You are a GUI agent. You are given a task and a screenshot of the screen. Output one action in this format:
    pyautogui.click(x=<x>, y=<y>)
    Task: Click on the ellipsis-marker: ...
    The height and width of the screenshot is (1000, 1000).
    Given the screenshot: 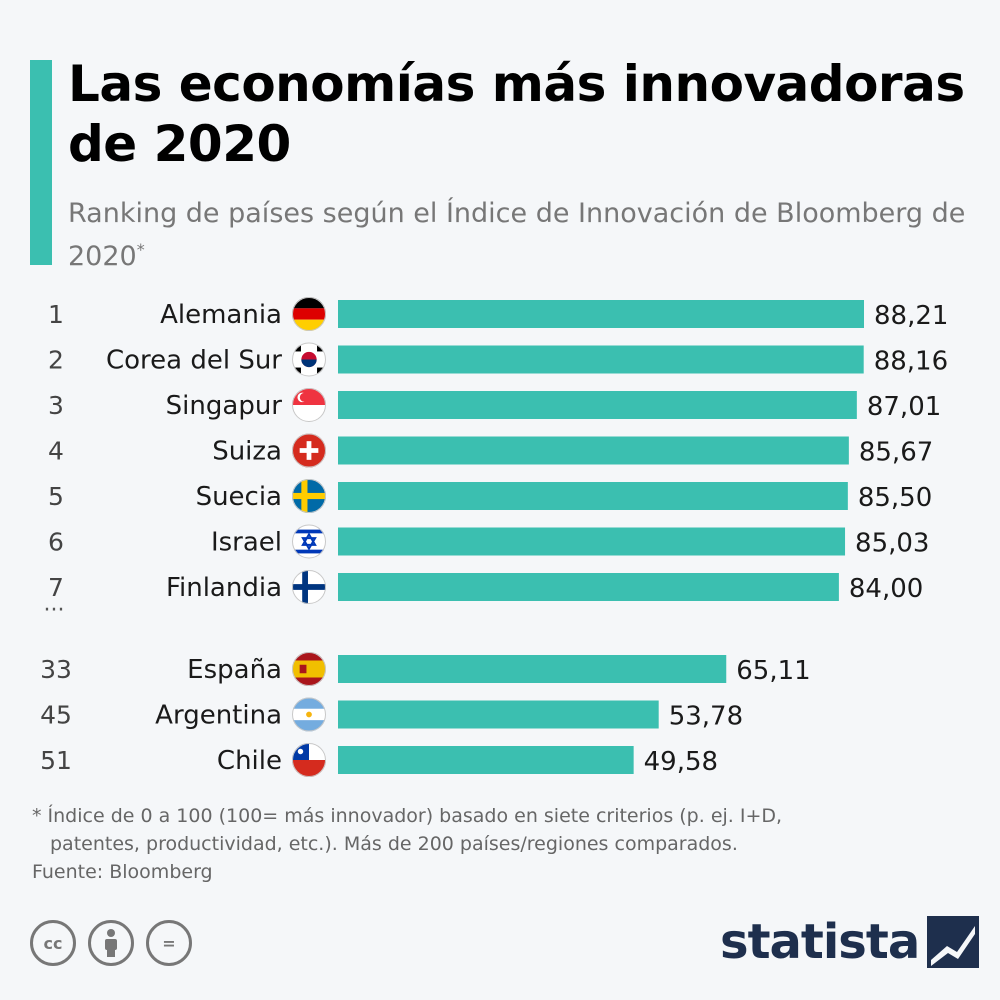 What is the action you would take?
    pyautogui.click(x=54, y=604)
    